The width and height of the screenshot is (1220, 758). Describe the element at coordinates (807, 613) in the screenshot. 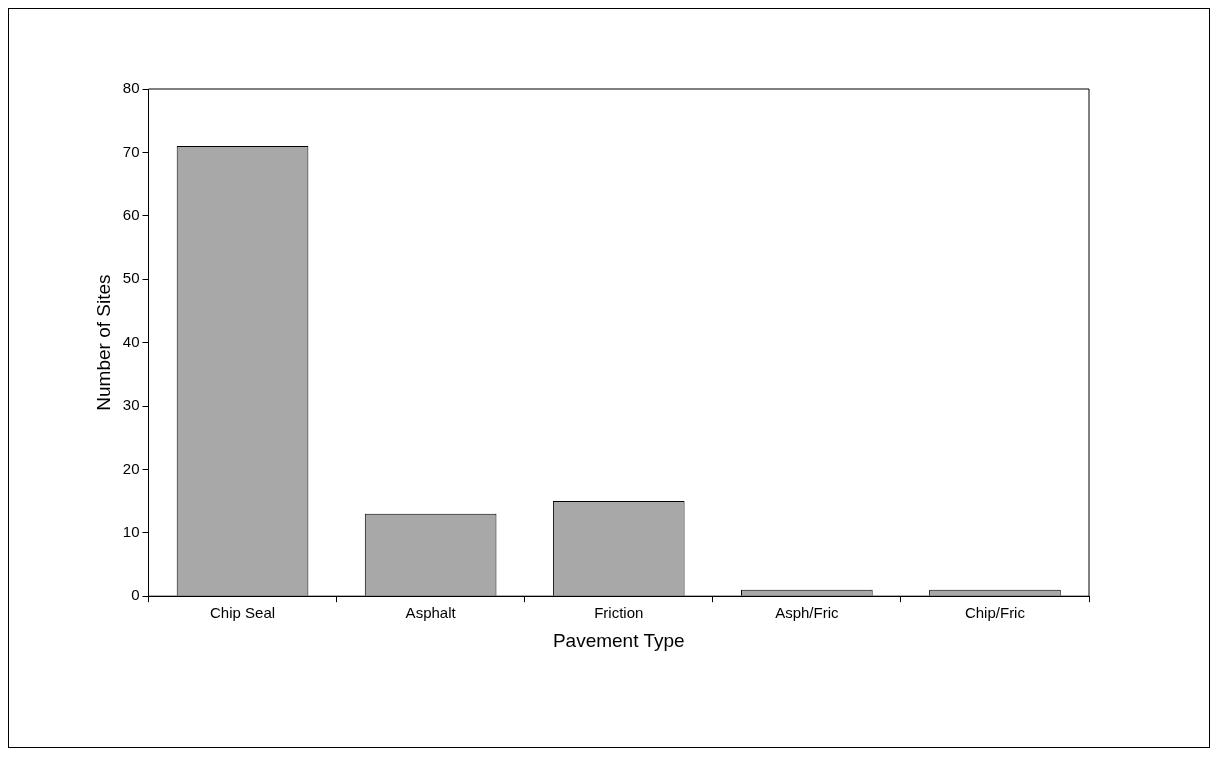

I see `x-tick-label: Asph/Fric` at that location.